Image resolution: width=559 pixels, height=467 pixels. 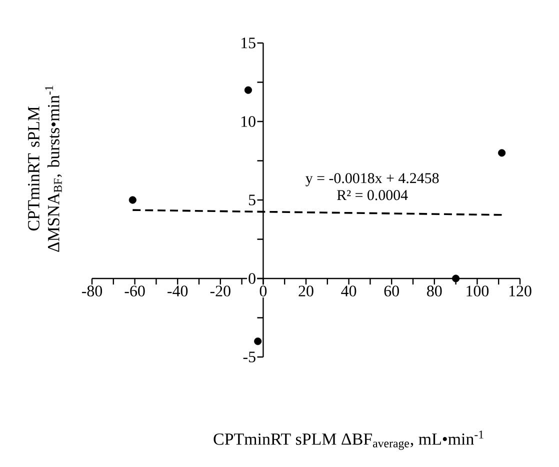 I want to click on x-tick-label: -20, so click(x=220, y=291).